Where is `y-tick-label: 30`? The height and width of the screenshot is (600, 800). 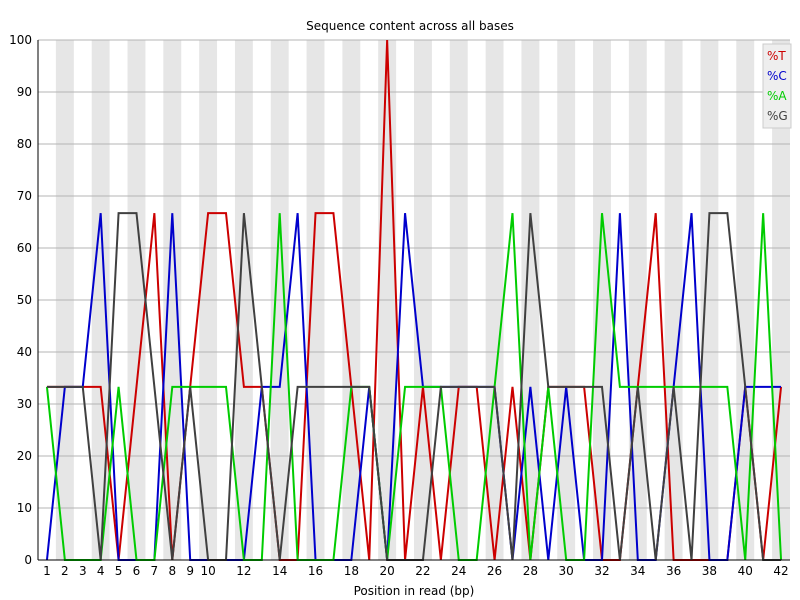 y-tick-label: 30 is located at coordinates (24, 404).